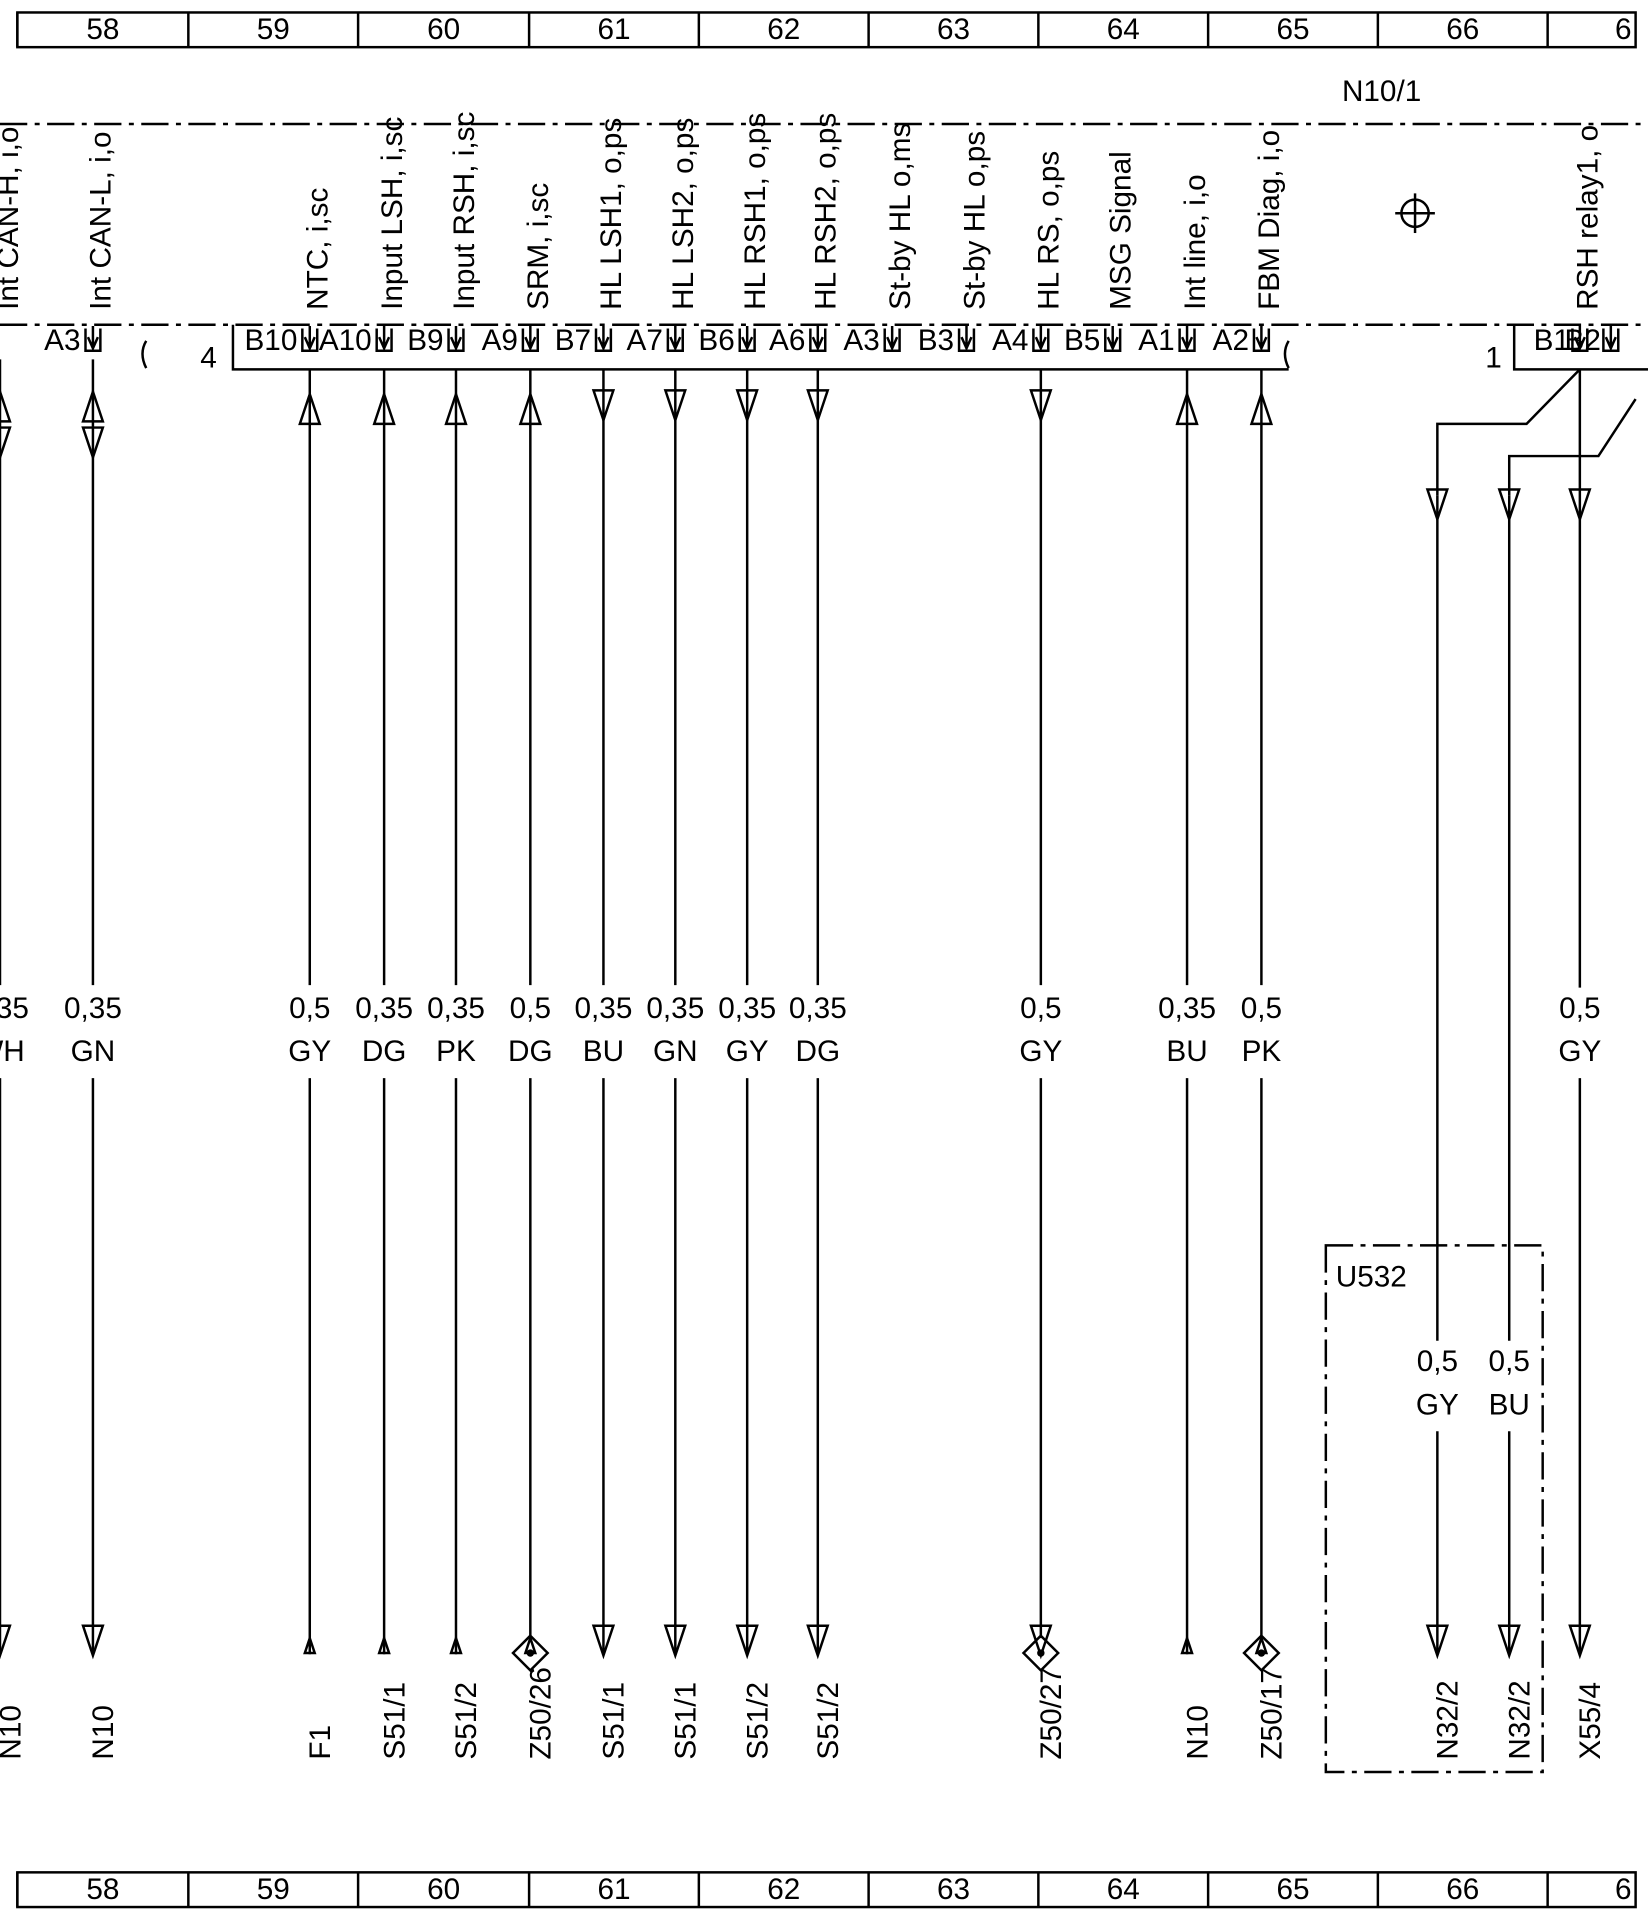 The width and height of the screenshot is (1648, 1922). What do you see at coordinates (783, 29) in the screenshot?
I see `column-number: 62` at bounding box center [783, 29].